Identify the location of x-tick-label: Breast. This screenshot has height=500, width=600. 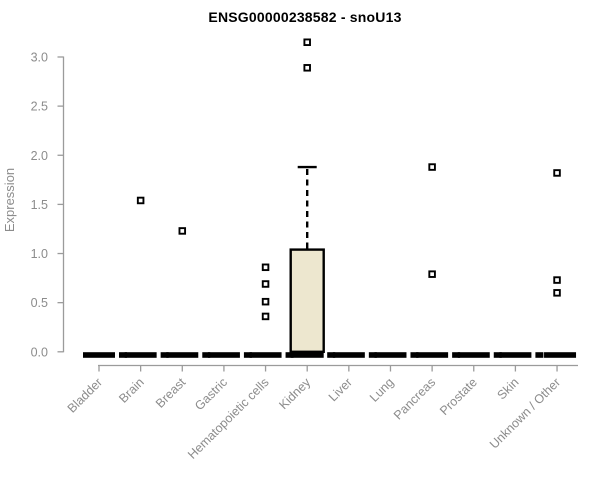
(171, 393).